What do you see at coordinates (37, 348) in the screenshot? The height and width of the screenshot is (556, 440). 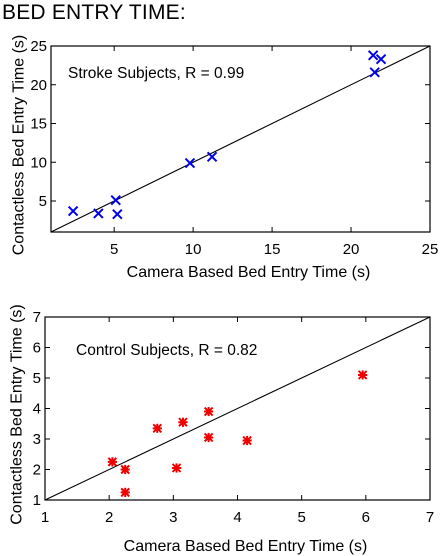 I see `control-y-tick-label: 6` at bounding box center [37, 348].